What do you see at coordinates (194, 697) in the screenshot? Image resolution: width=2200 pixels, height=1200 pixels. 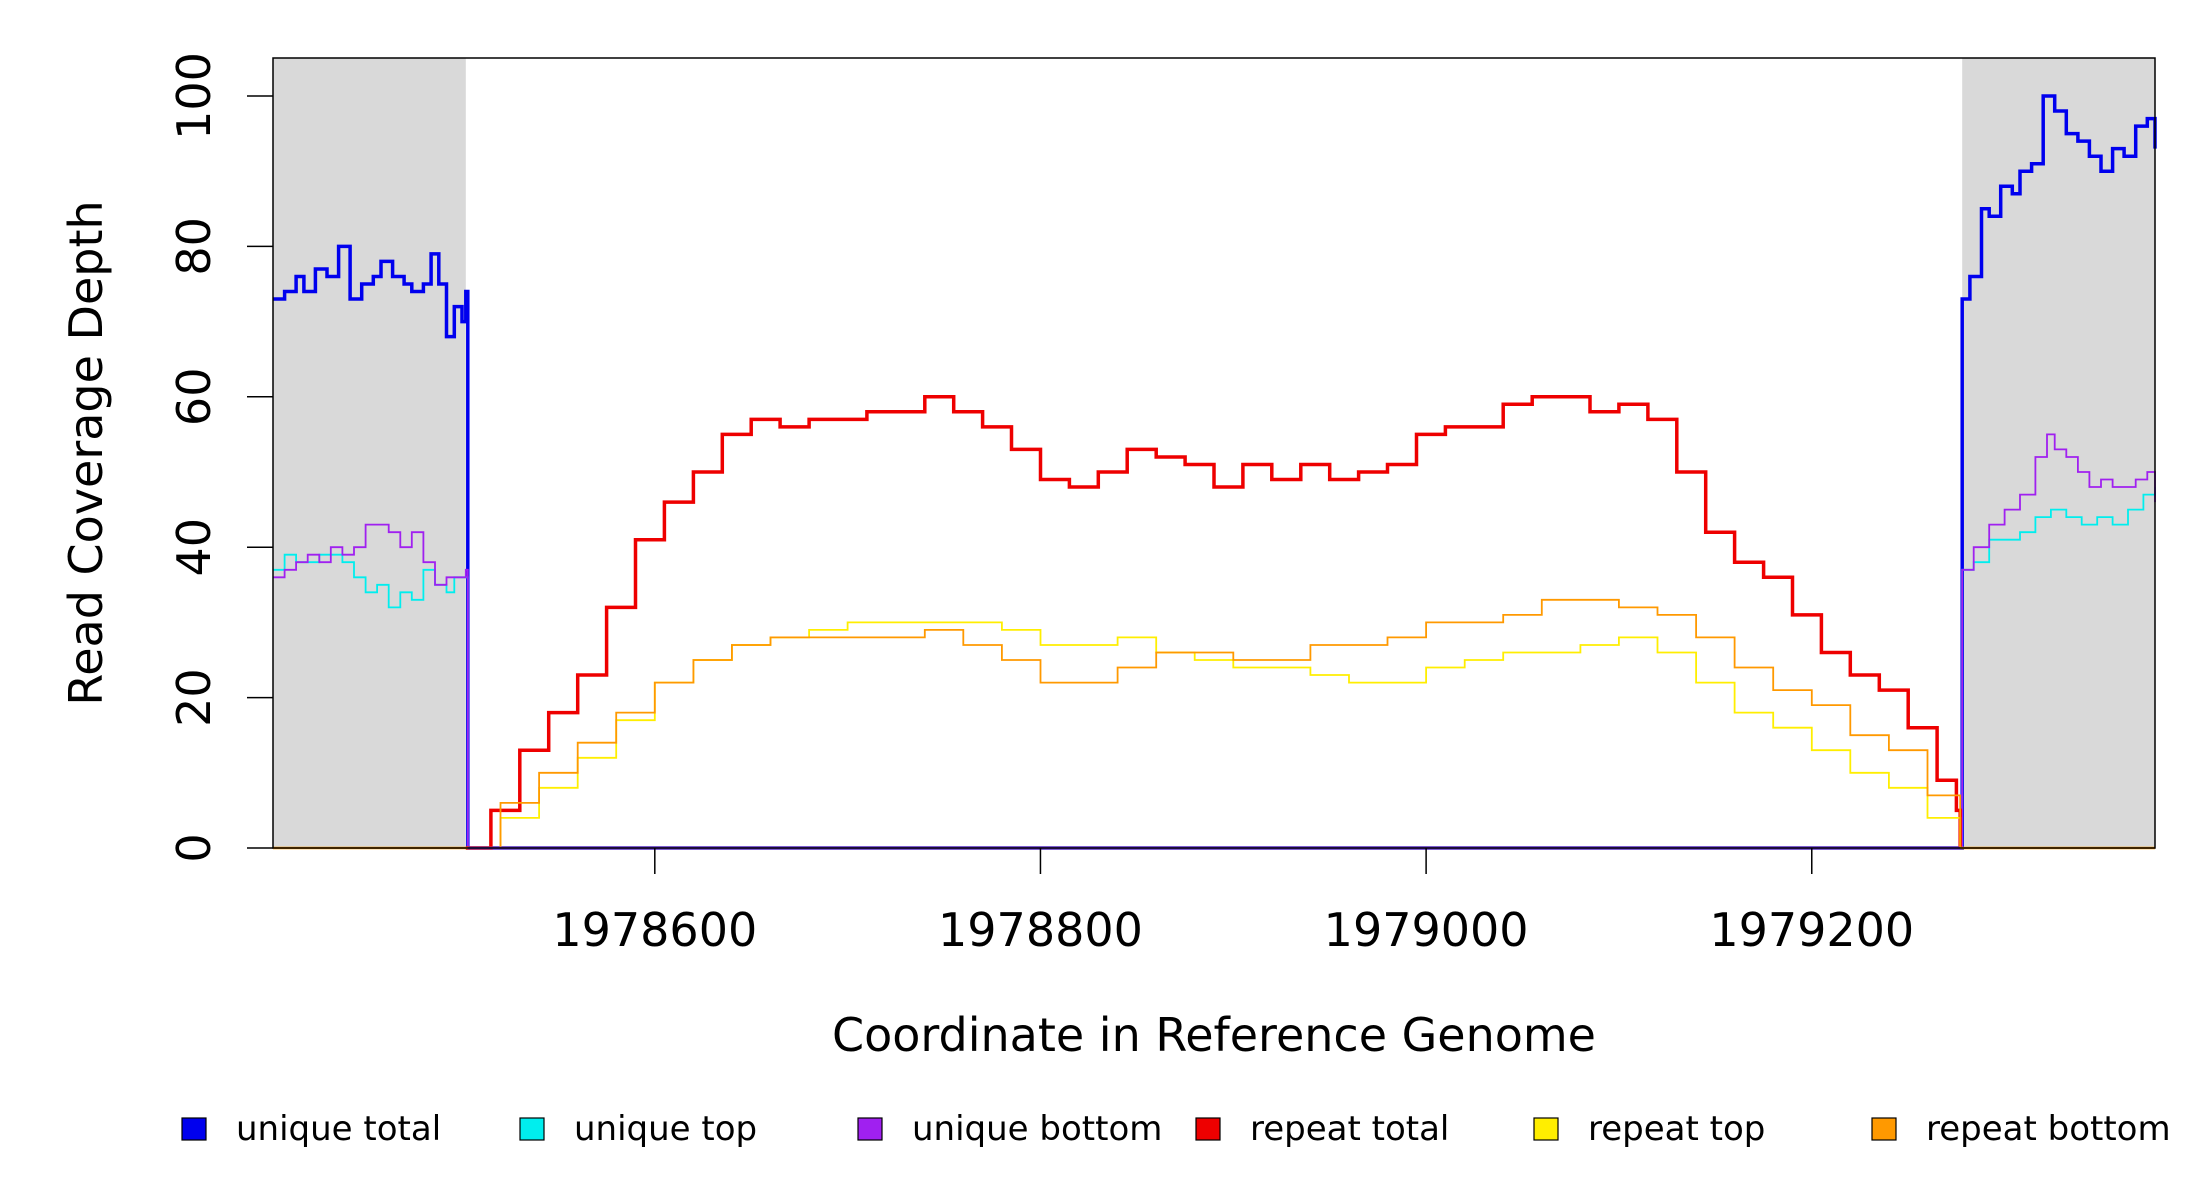 I see `y-tick-label: 20` at bounding box center [194, 697].